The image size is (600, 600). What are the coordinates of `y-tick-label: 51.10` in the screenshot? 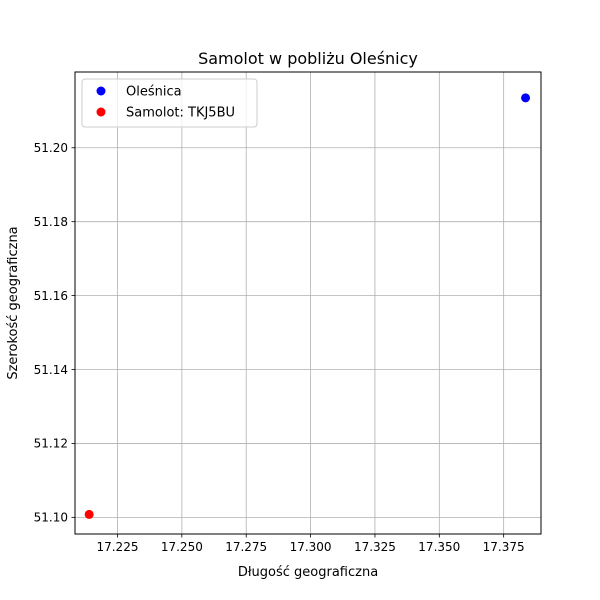 It's located at (51, 518).